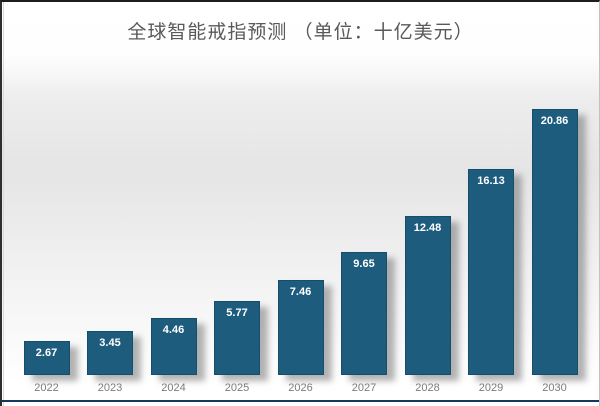 This screenshot has width=600, height=406. Describe the element at coordinates (300, 401) in the screenshot. I see `bottom-rule` at that location.